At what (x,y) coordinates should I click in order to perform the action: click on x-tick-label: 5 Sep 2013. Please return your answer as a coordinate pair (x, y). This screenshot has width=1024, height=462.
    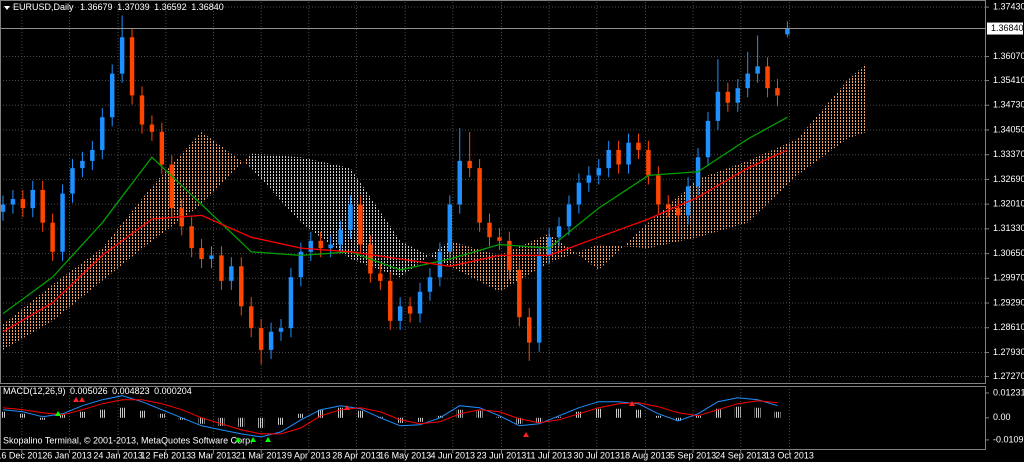
    Looking at the image, I should click on (693, 455).